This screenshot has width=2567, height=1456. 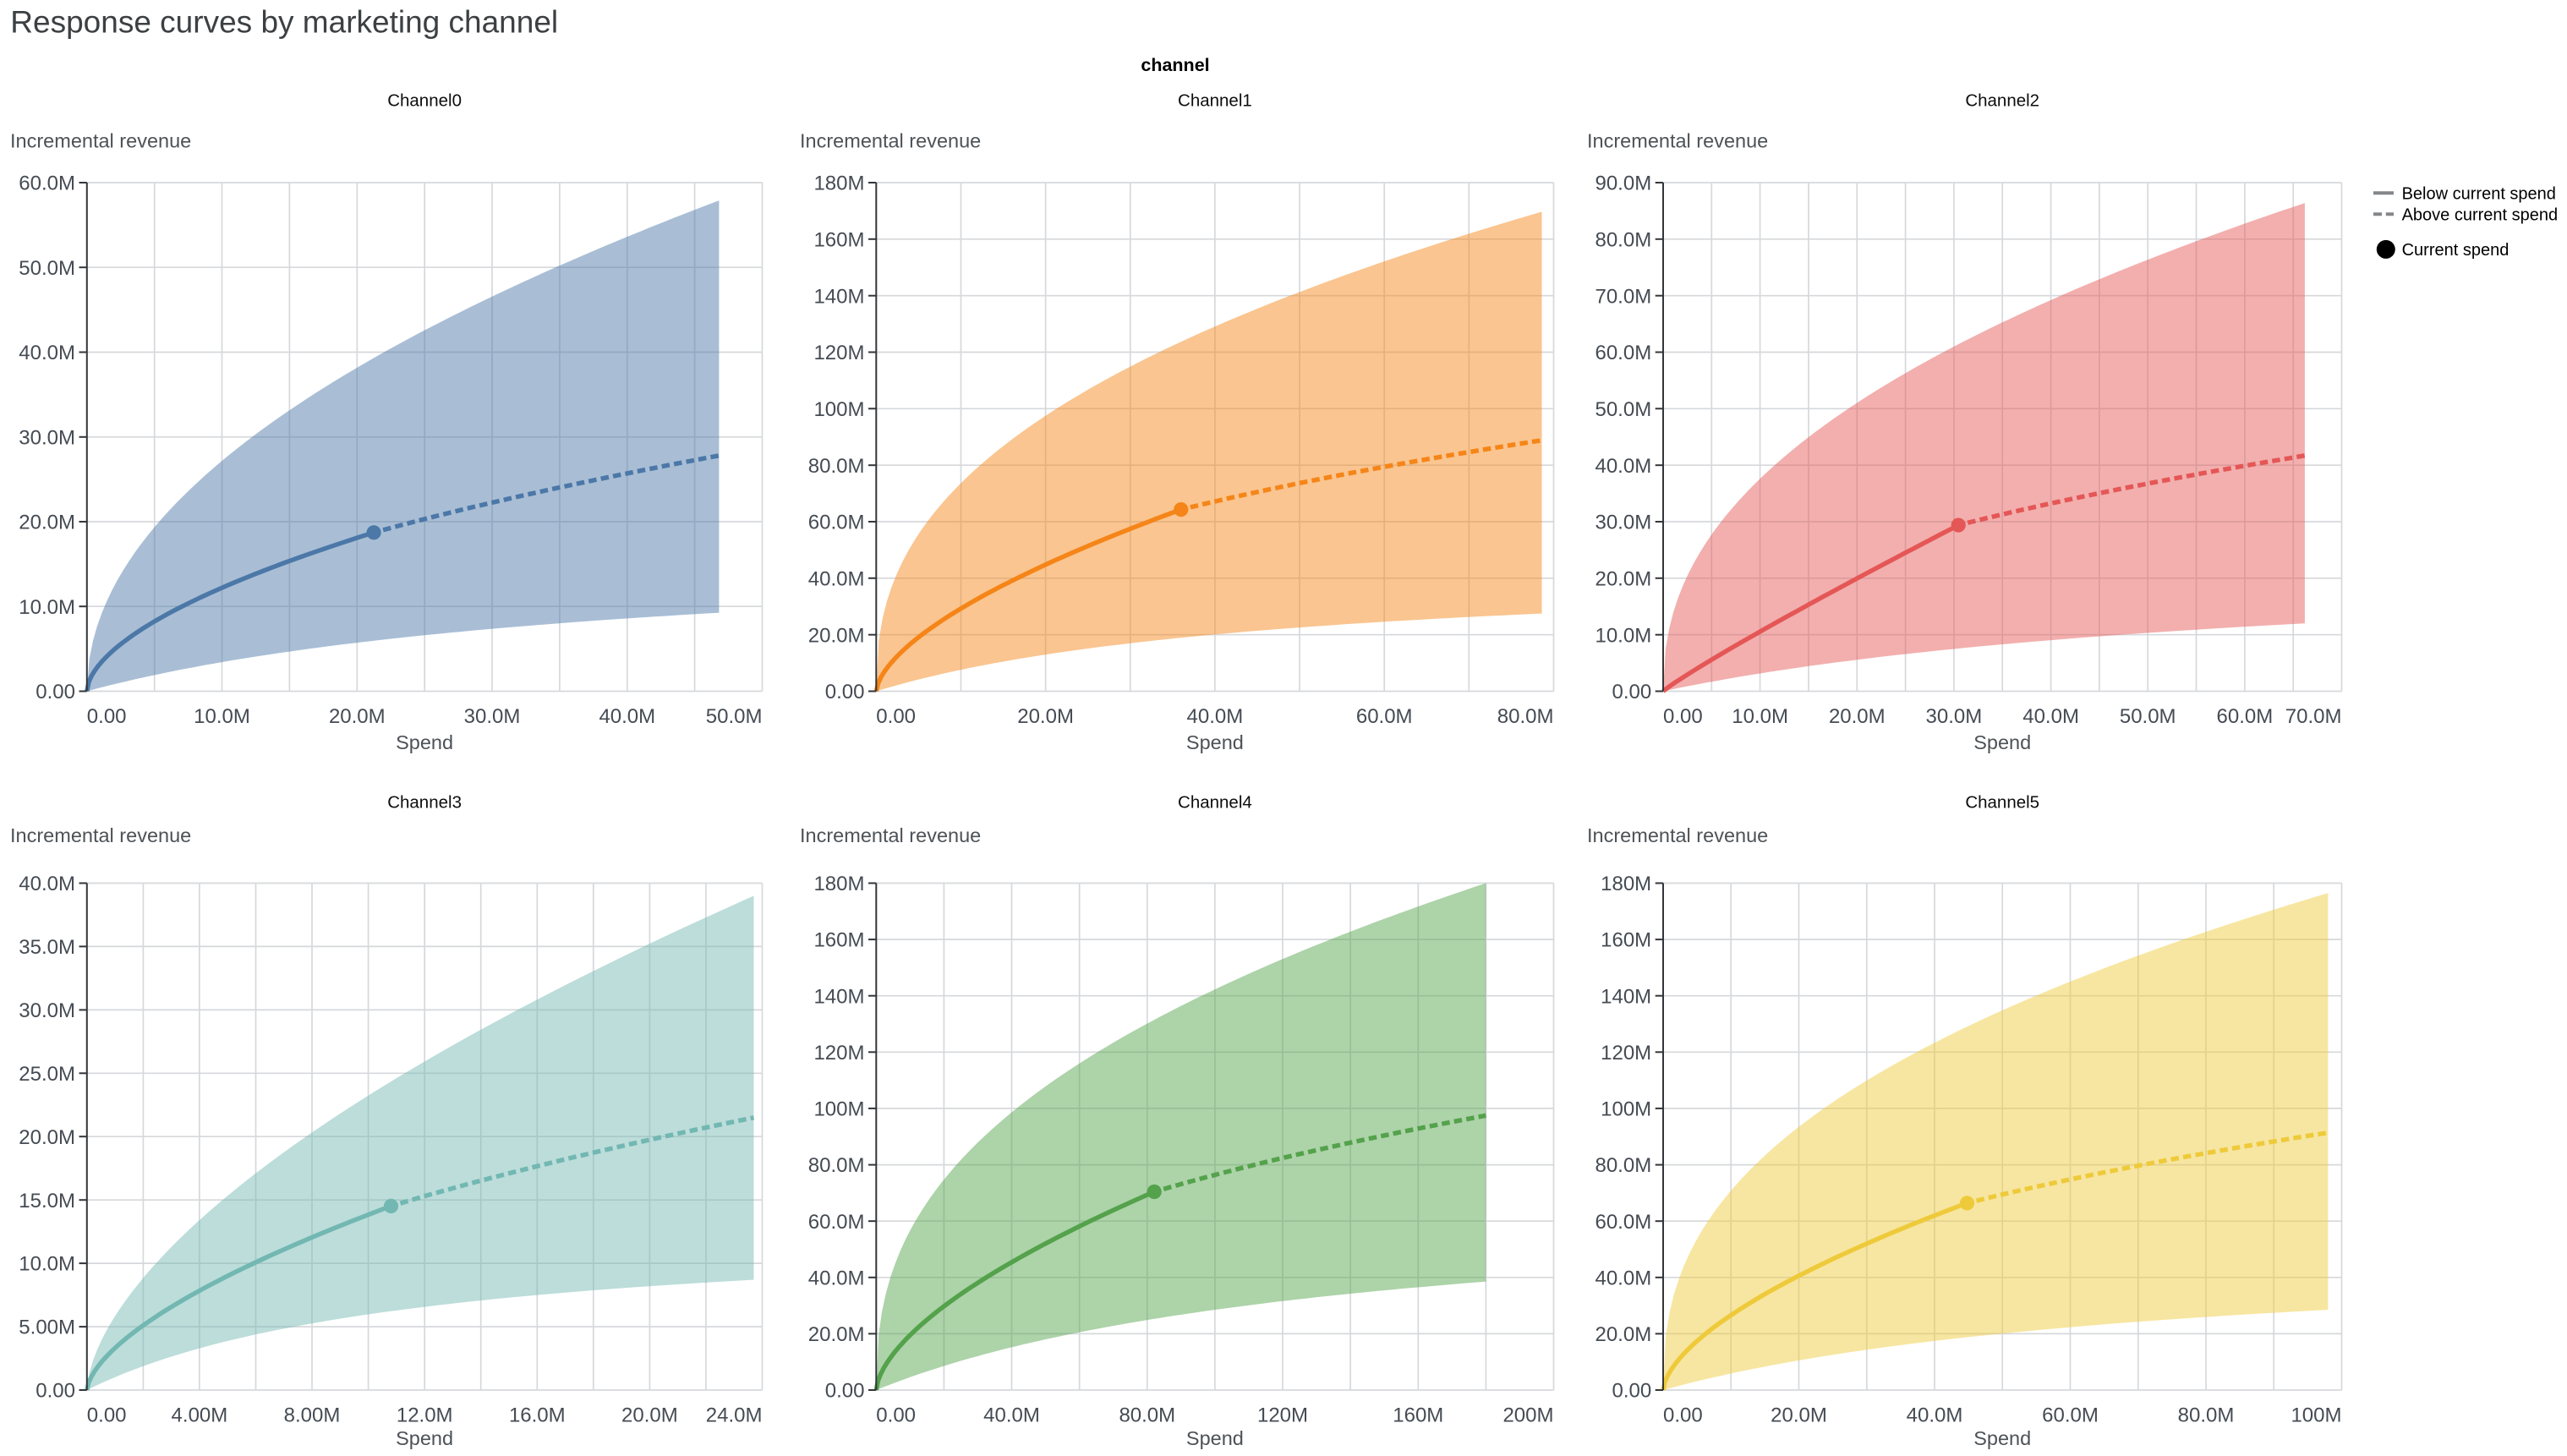 What do you see at coordinates (47, 1074) in the screenshot?
I see `svg-text: 25.0M` at bounding box center [47, 1074].